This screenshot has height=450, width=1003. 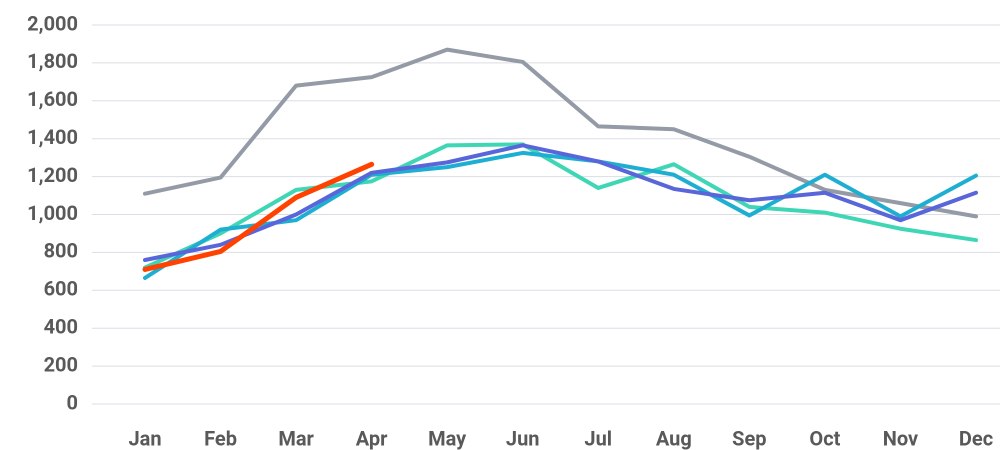 What do you see at coordinates (52, 175) in the screenshot?
I see `y-tick-label: 1,200` at bounding box center [52, 175].